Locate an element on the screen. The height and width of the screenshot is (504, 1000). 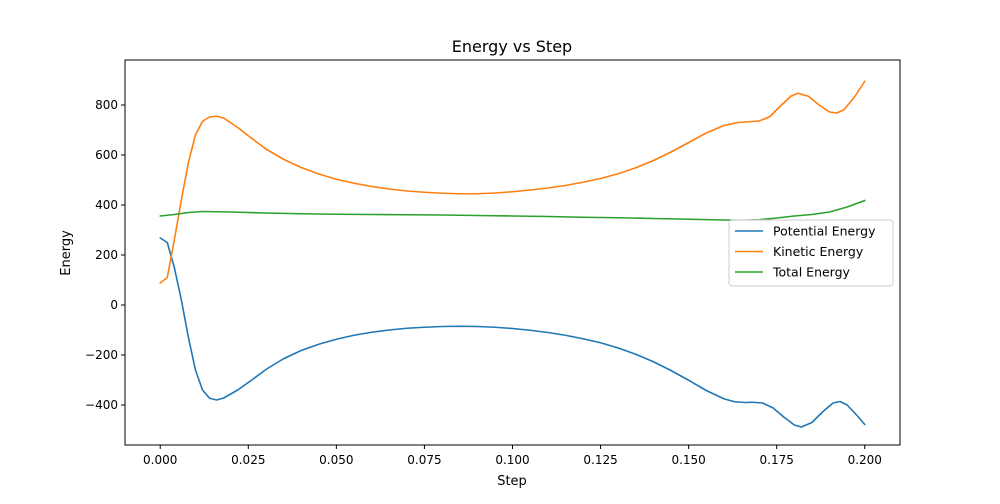
y-axis-ticks: −400 −200 0 200 400 600 800 is located at coordinates (105, 255).